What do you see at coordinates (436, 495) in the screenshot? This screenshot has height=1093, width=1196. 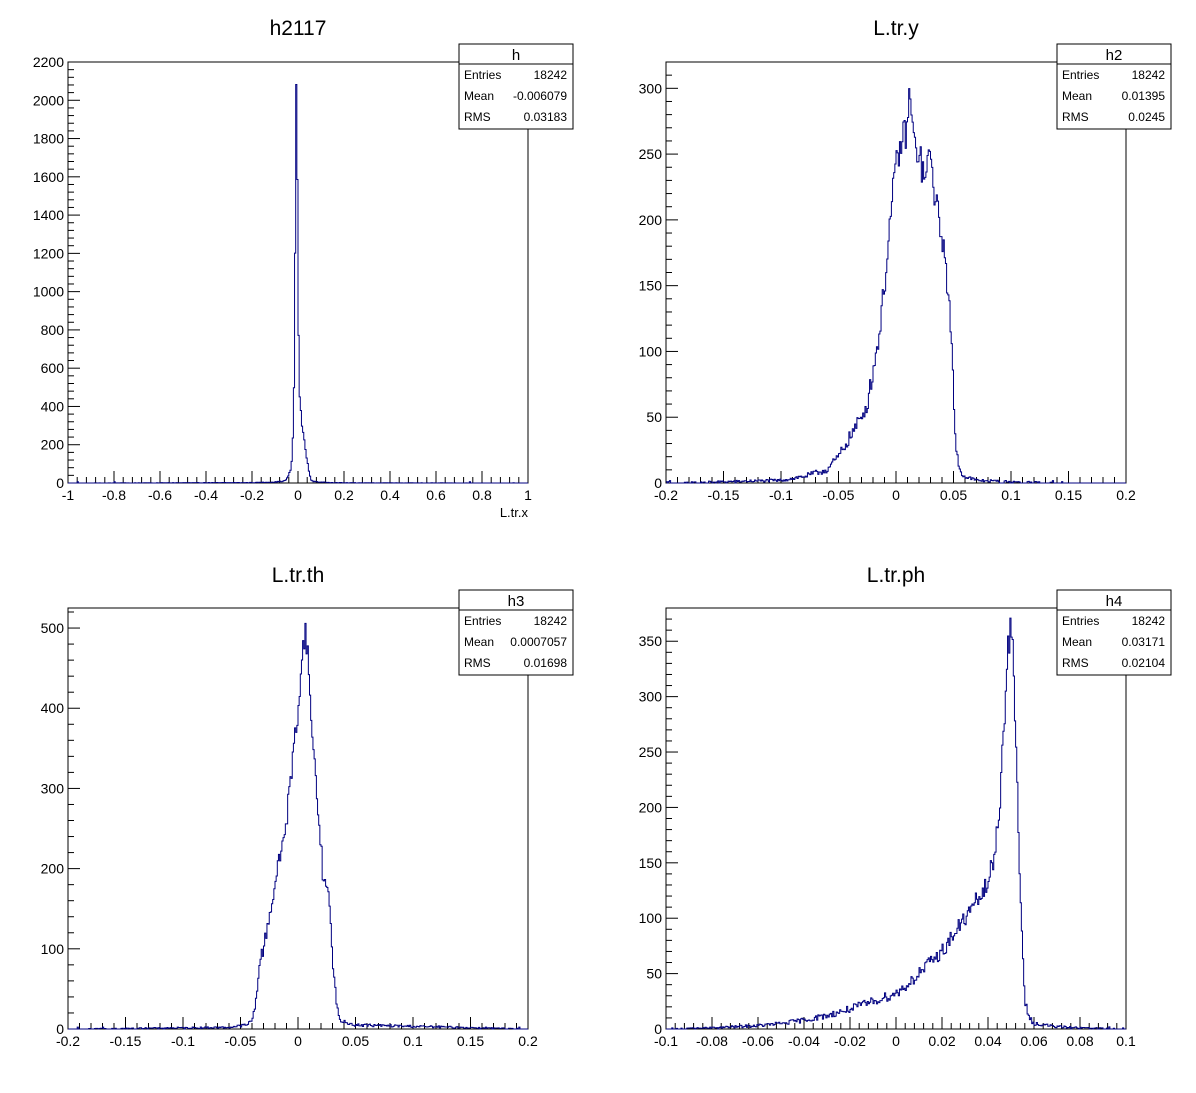 I see `x-tick-label: 0.6` at bounding box center [436, 495].